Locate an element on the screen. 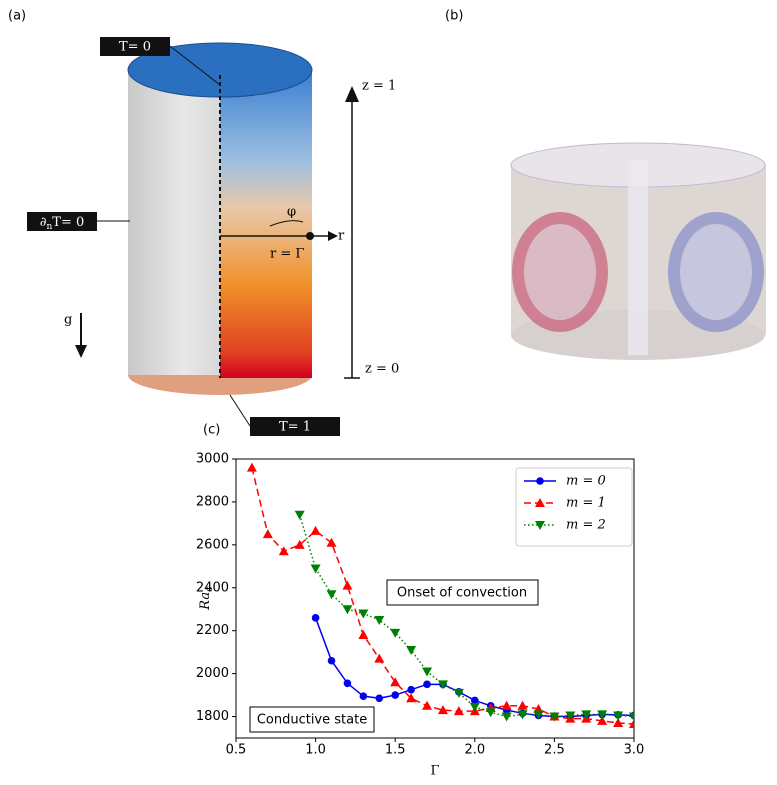 This screenshot has width=777, height=785. x-tick-label: 0.5 is located at coordinates (236, 750).